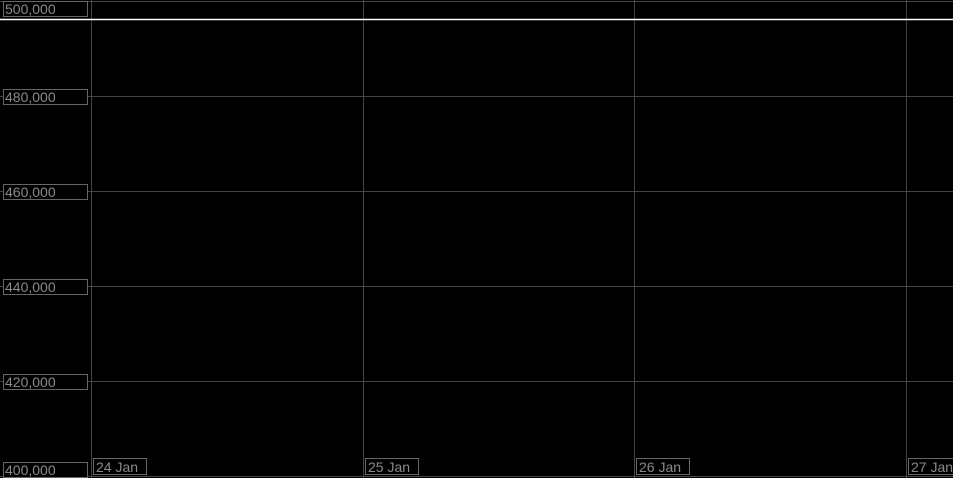  I want to click on y-tick-label: 420,000, so click(30, 382).